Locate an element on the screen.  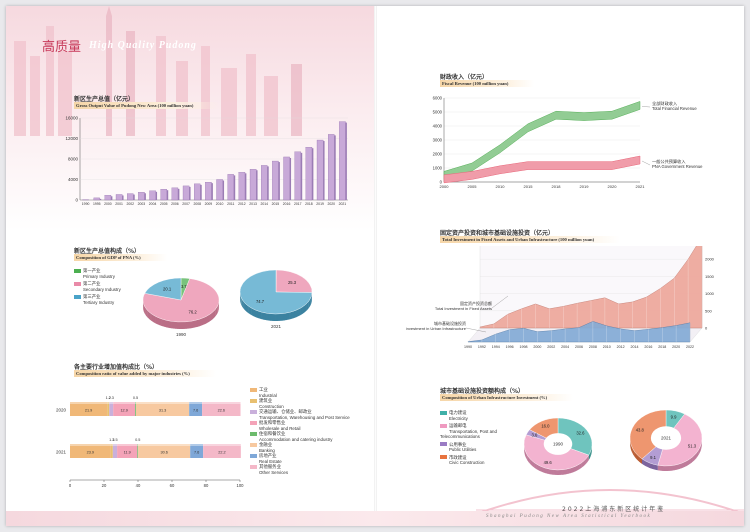
invest-x-tick-label: 2018 is located at coordinates (662, 347).